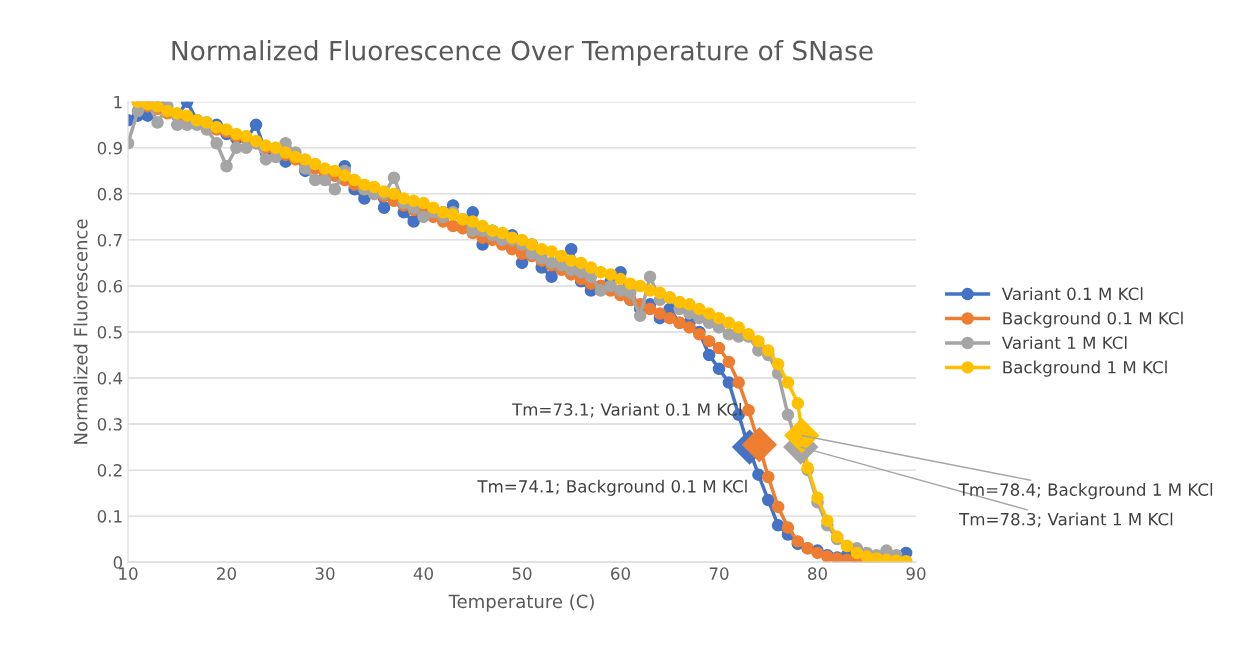 The width and height of the screenshot is (1250, 670). Describe the element at coordinates (110, 286) in the screenshot. I see `y-tick-label: 0.6` at that location.